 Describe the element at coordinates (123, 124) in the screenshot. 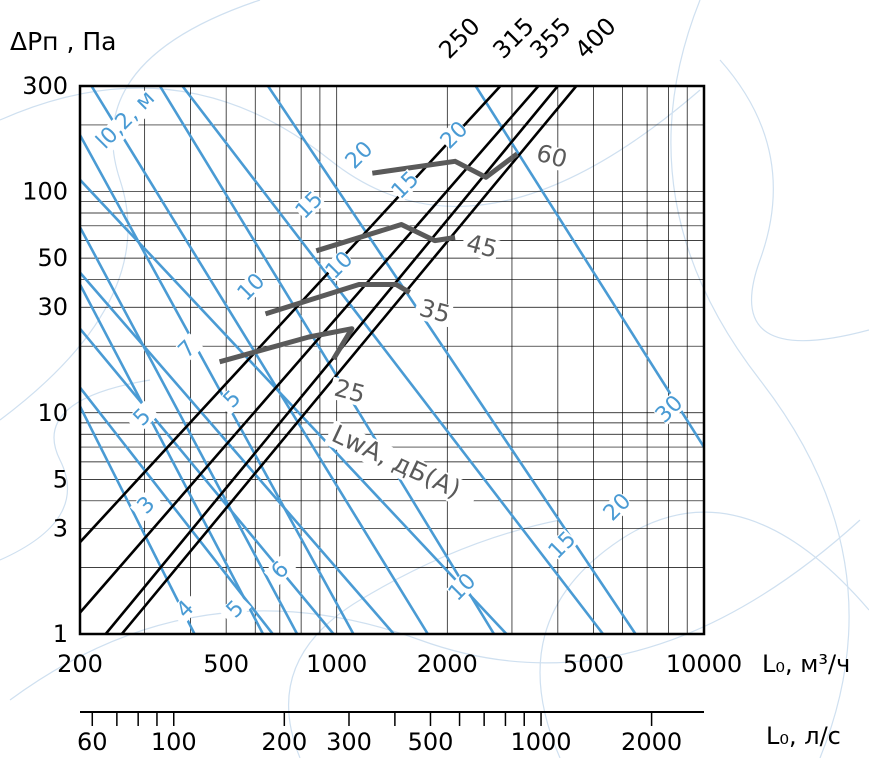

I see `throw-axis-label-bg` at that location.